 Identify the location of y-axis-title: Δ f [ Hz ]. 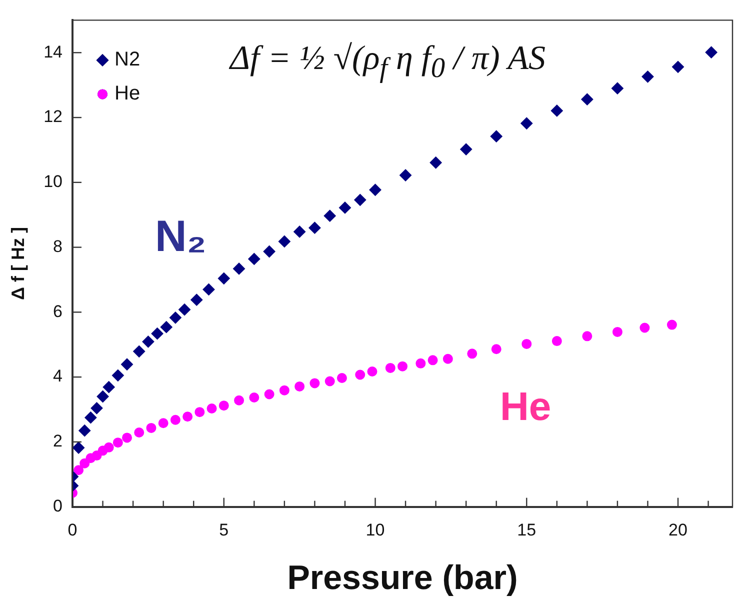
(18, 263).